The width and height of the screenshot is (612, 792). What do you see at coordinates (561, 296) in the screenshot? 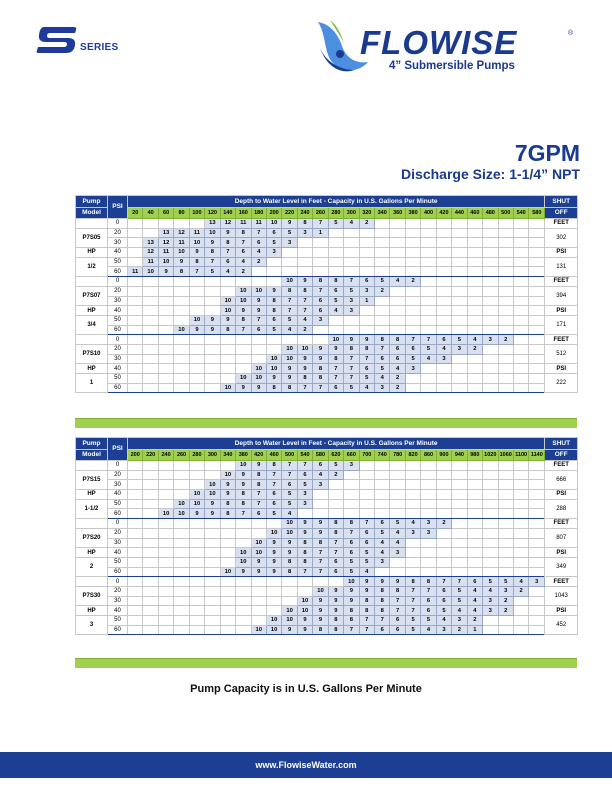
I see `shutoff-feet-value: 394` at bounding box center [561, 296].